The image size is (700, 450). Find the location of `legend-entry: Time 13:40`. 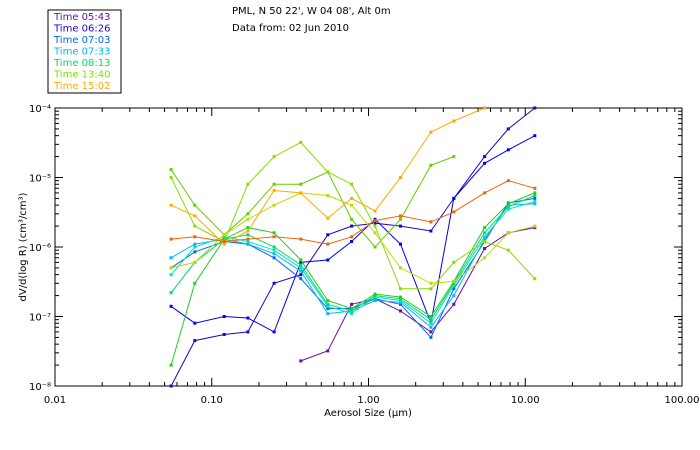

legend-entry: Time 13:40 is located at coordinates (81, 75).